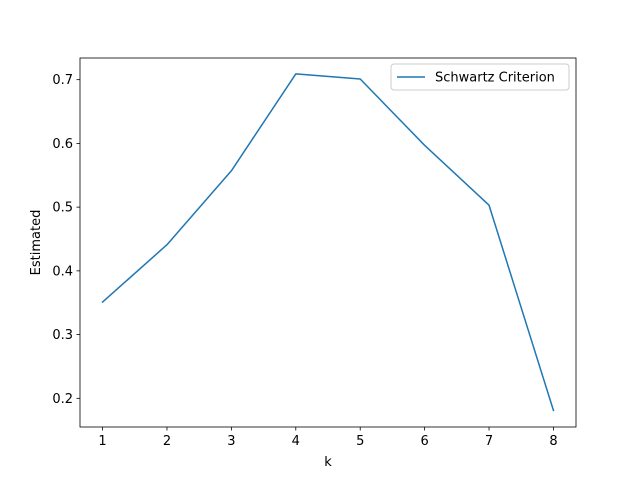 Image resolution: width=640 pixels, height=480 pixels. Describe the element at coordinates (296, 441) in the screenshot. I see `x-tick-label: 4` at that location.